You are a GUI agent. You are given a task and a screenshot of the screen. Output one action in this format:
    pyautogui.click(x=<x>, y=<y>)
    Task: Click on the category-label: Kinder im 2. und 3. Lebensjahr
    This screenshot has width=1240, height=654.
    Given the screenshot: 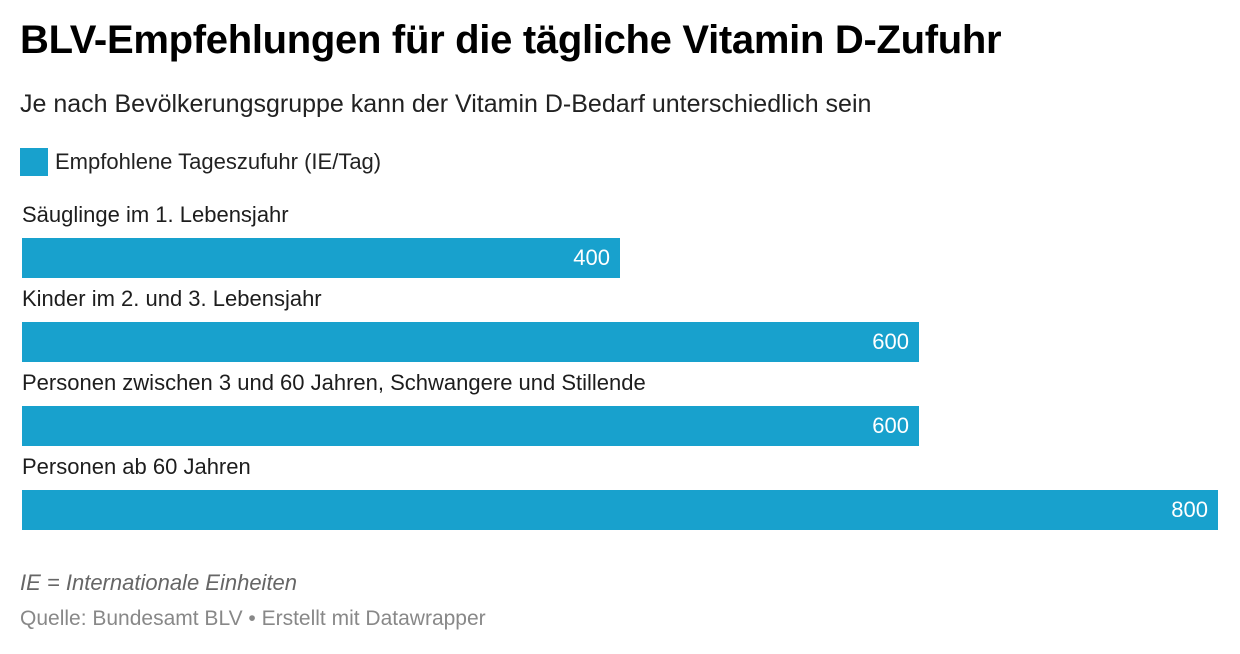 What is the action you would take?
    pyautogui.click(x=172, y=298)
    